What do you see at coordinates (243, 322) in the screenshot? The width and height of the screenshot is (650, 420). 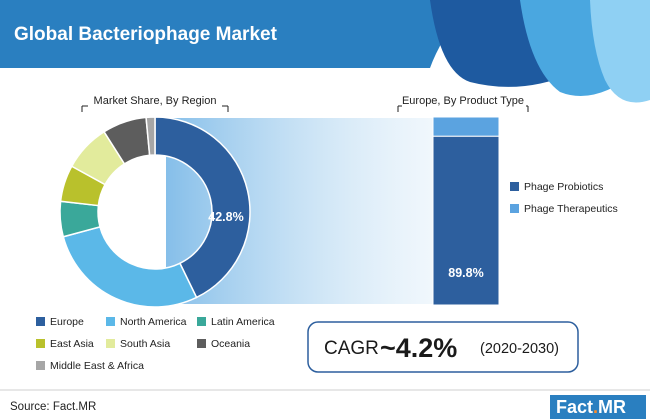 I see `legend-label-latin-america: Latin America` at bounding box center [243, 322].